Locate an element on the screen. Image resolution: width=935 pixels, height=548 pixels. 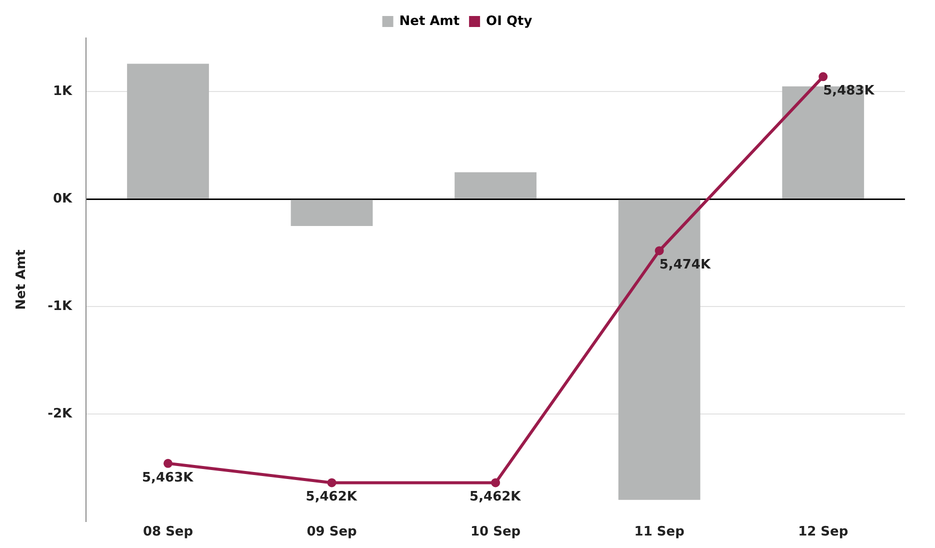
x-tick-label: 12 Sep is located at coordinates (823, 532).